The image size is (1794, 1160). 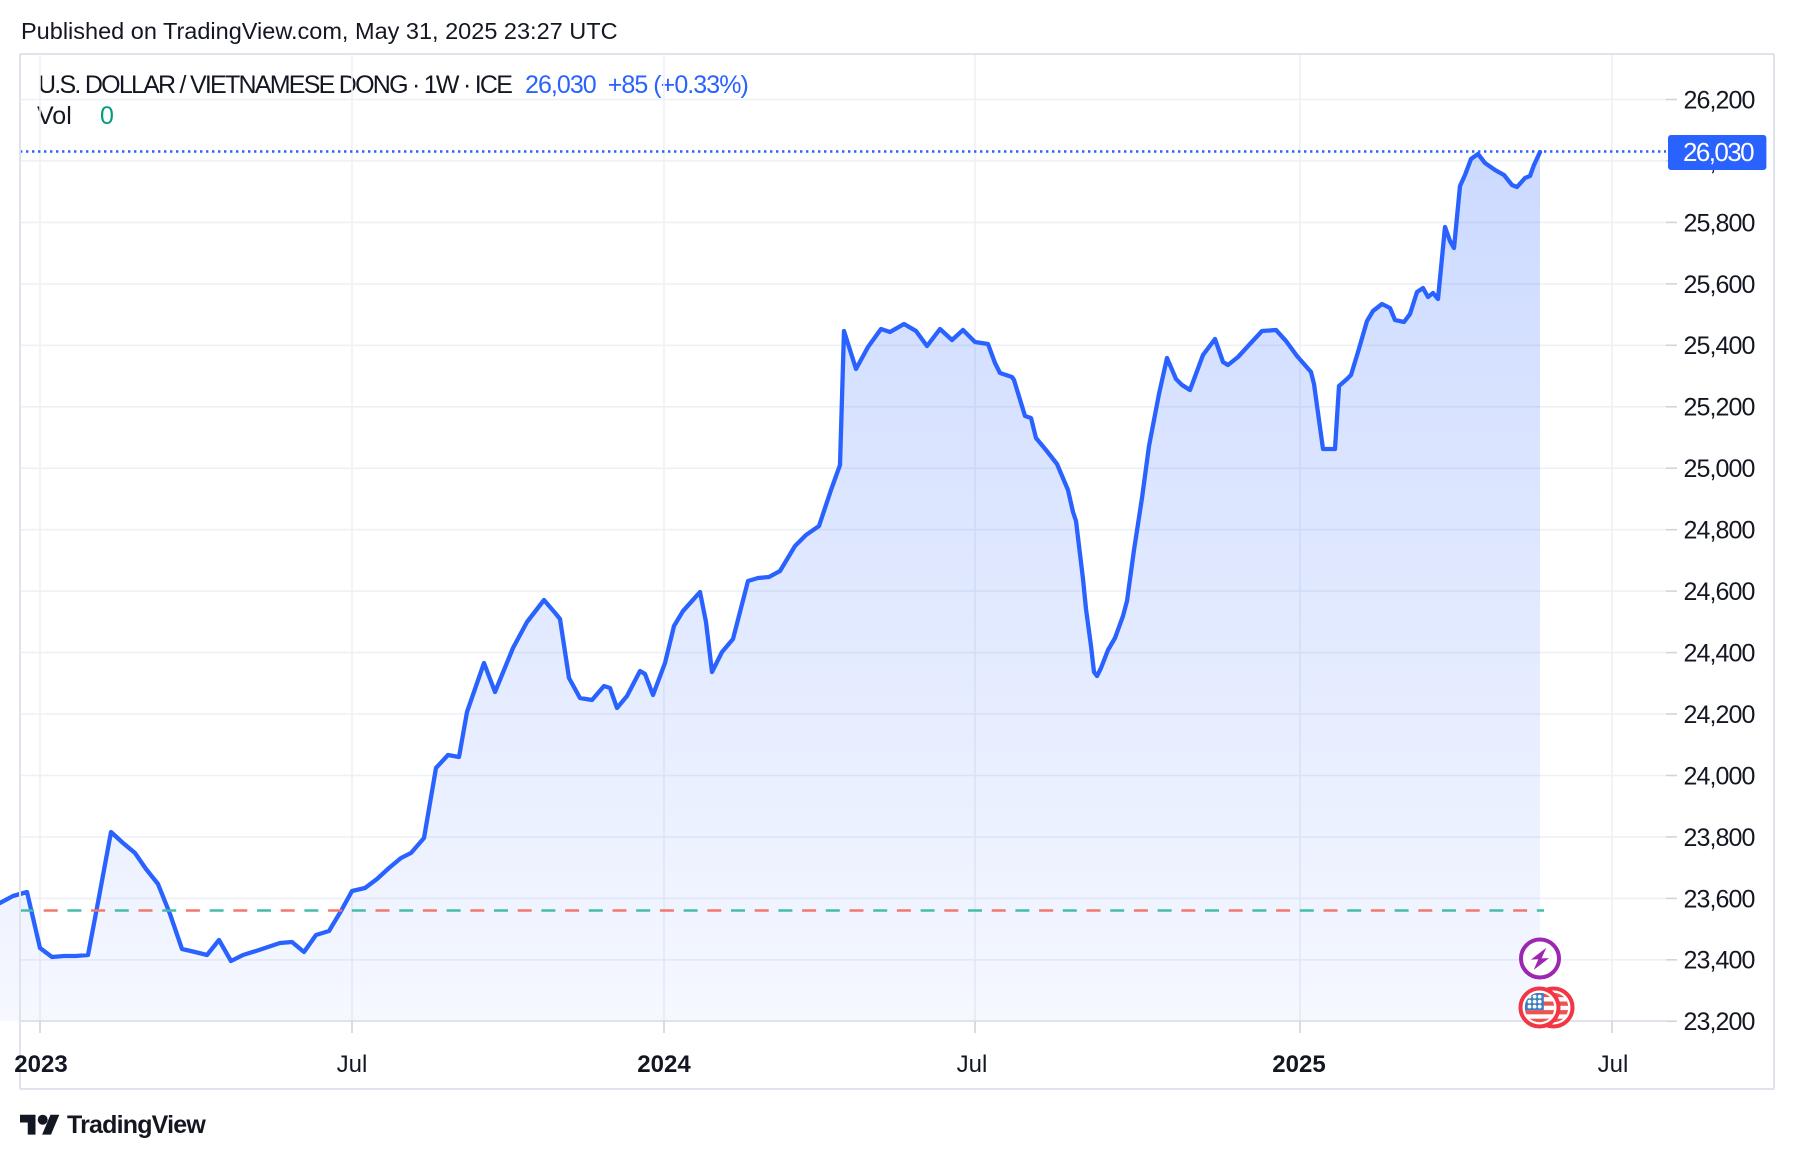 I want to click on svg-text: 2025, so click(x=1298, y=1064).